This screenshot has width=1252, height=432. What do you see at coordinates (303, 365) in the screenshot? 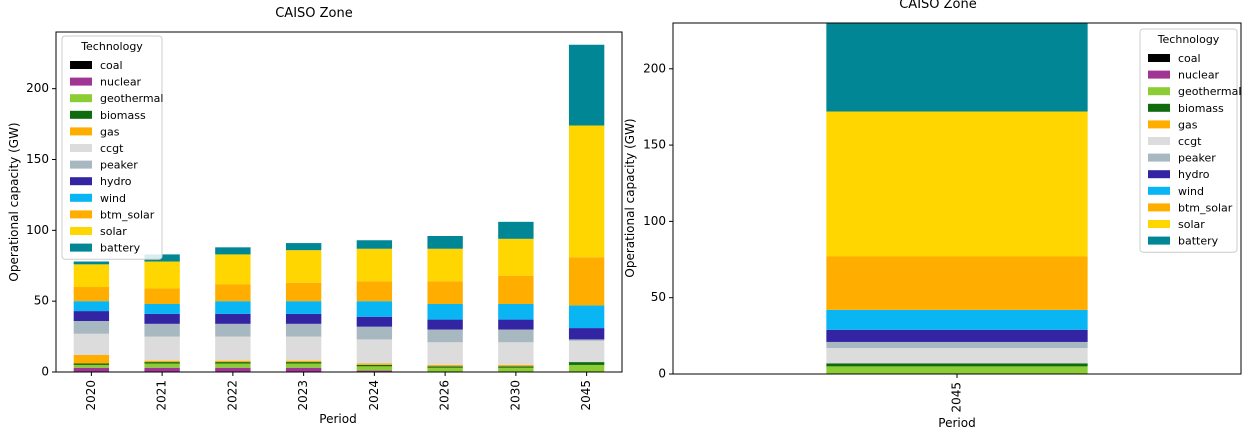
I see `left-bar-2023-geothermal` at bounding box center [303, 365].